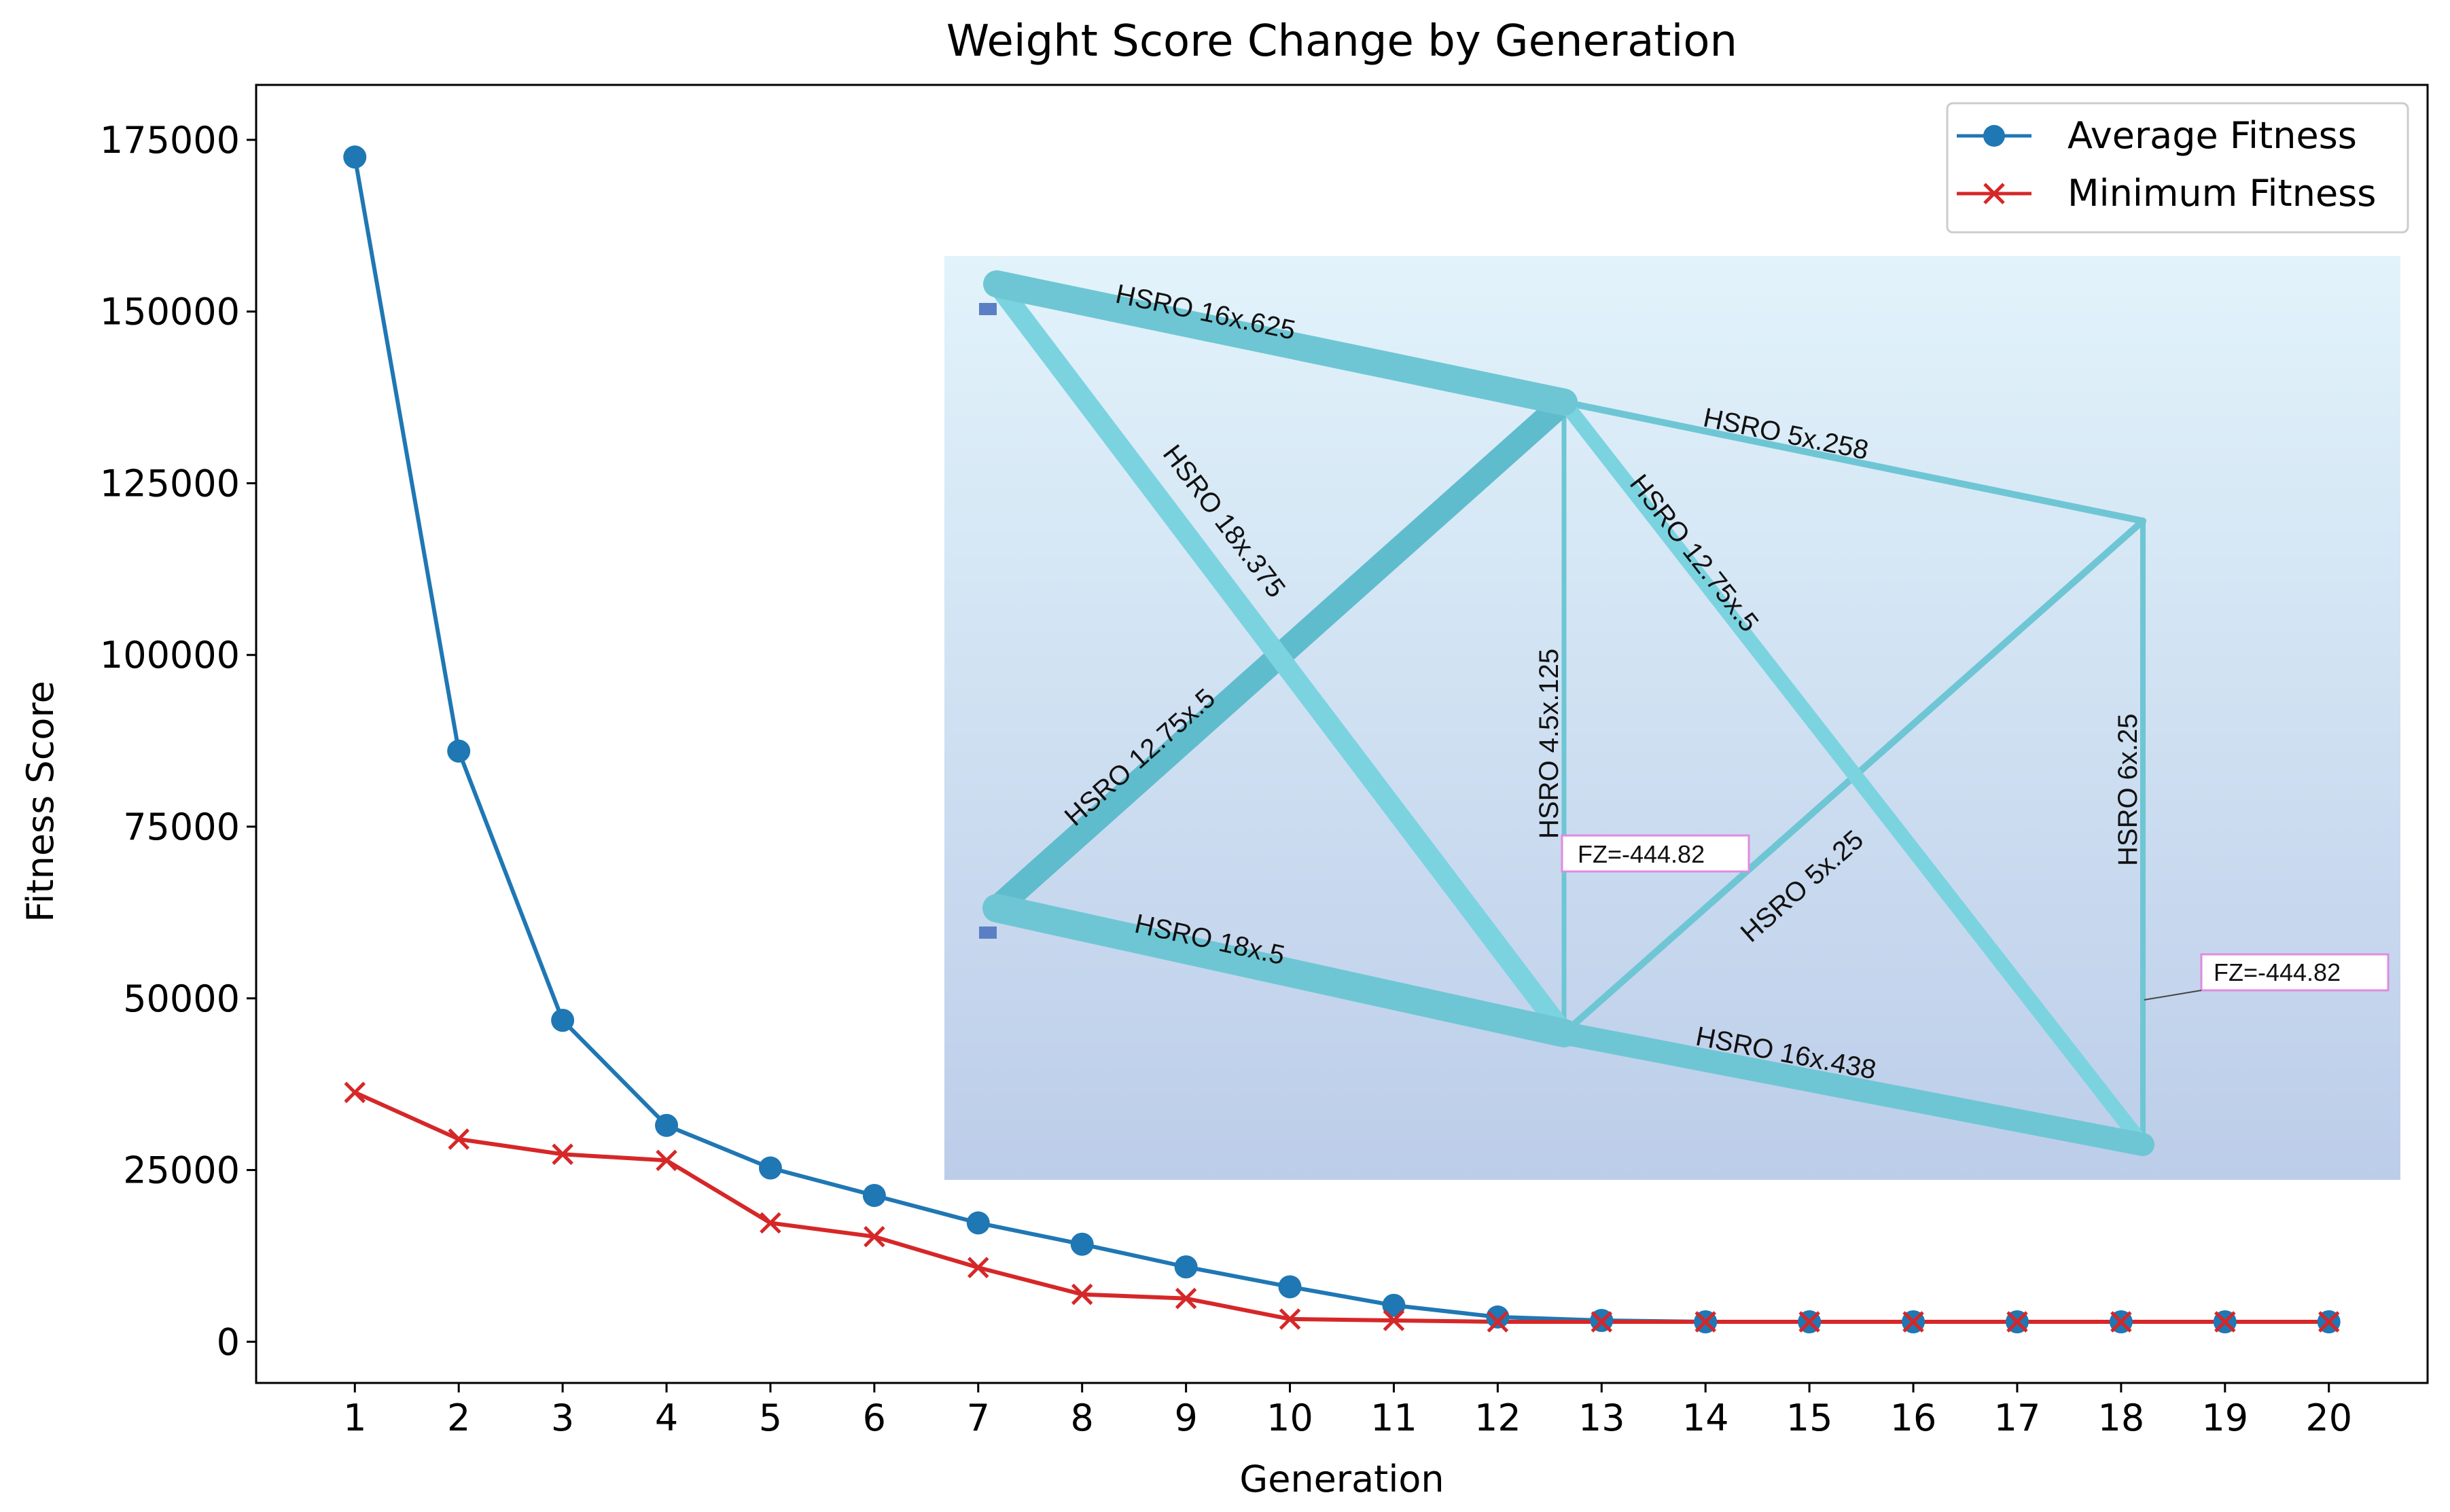 This screenshot has width=2450, height=1512. I want to click on x-tick-label: 4, so click(666, 1418).